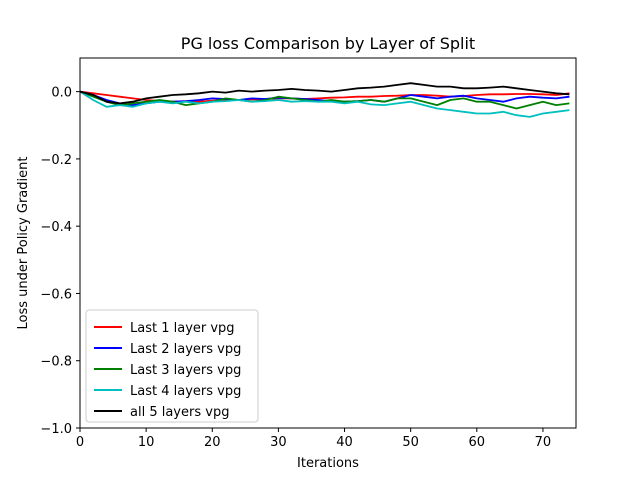  I want to click on x-tick-label: 20, so click(212, 442).